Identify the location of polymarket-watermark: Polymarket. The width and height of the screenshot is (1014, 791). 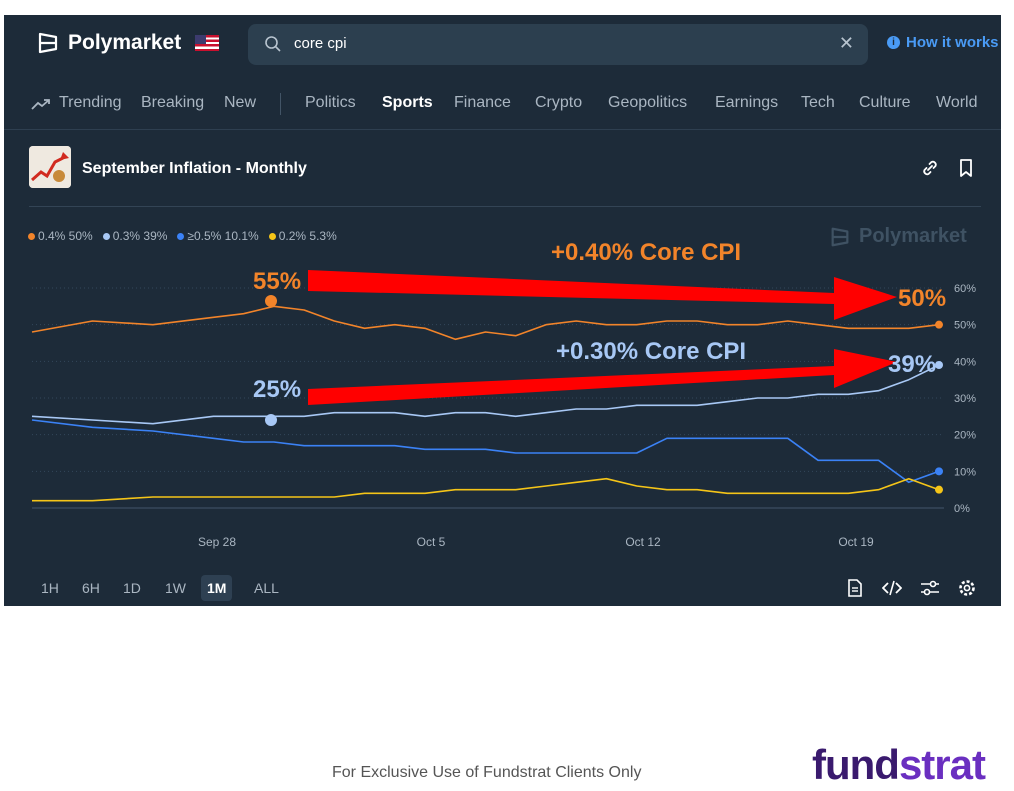
(898, 236).